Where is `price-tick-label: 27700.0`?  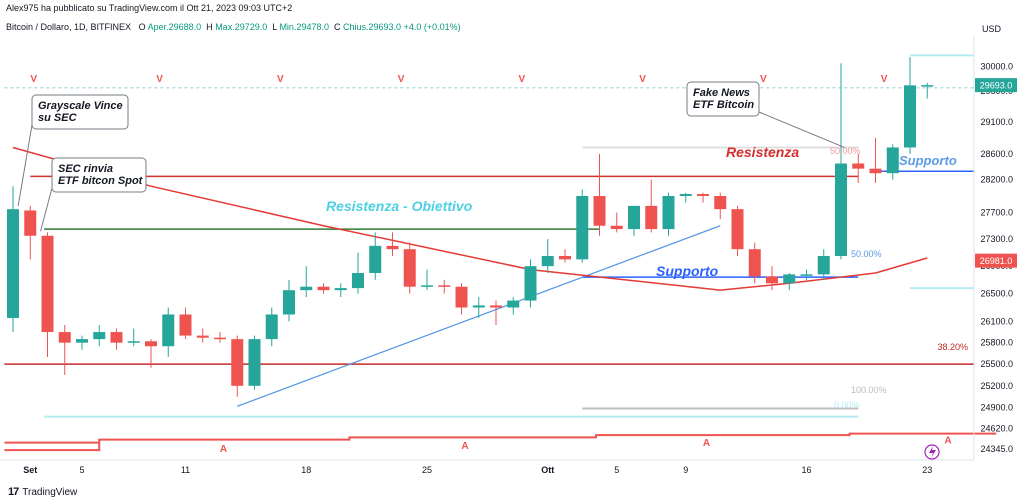
price-tick-label: 27700.0 is located at coordinates (996, 212).